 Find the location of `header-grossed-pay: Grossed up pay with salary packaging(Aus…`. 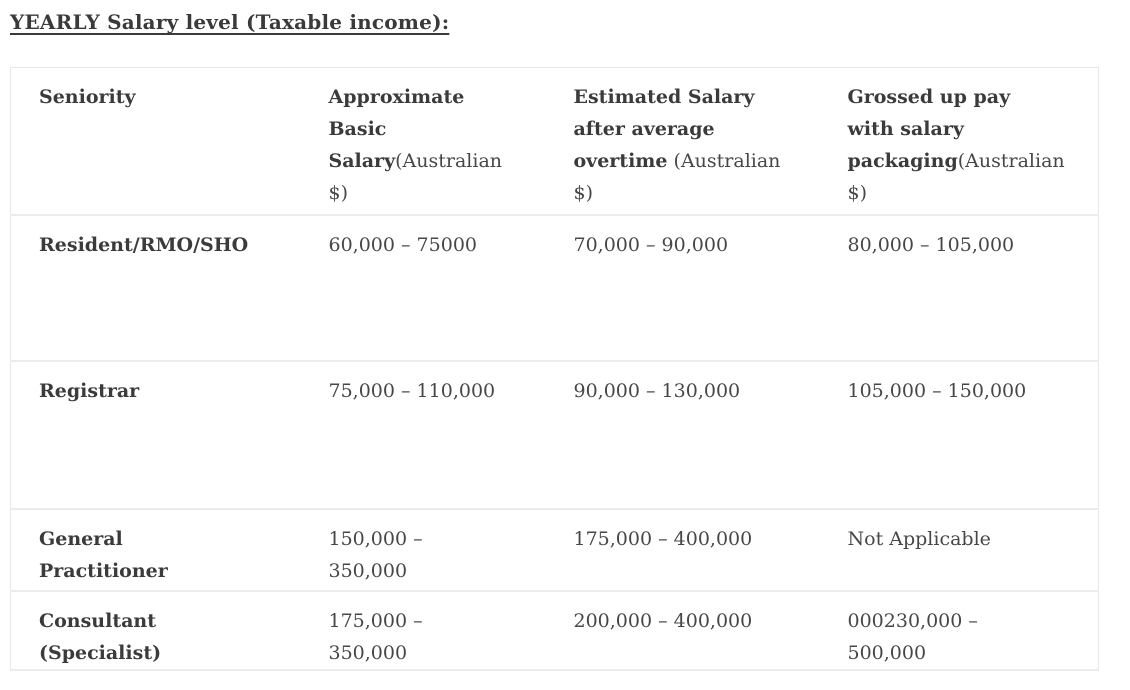

header-grossed-pay: Grossed up pay with salary packaging(Aus… is located at coordinates (959, 141).